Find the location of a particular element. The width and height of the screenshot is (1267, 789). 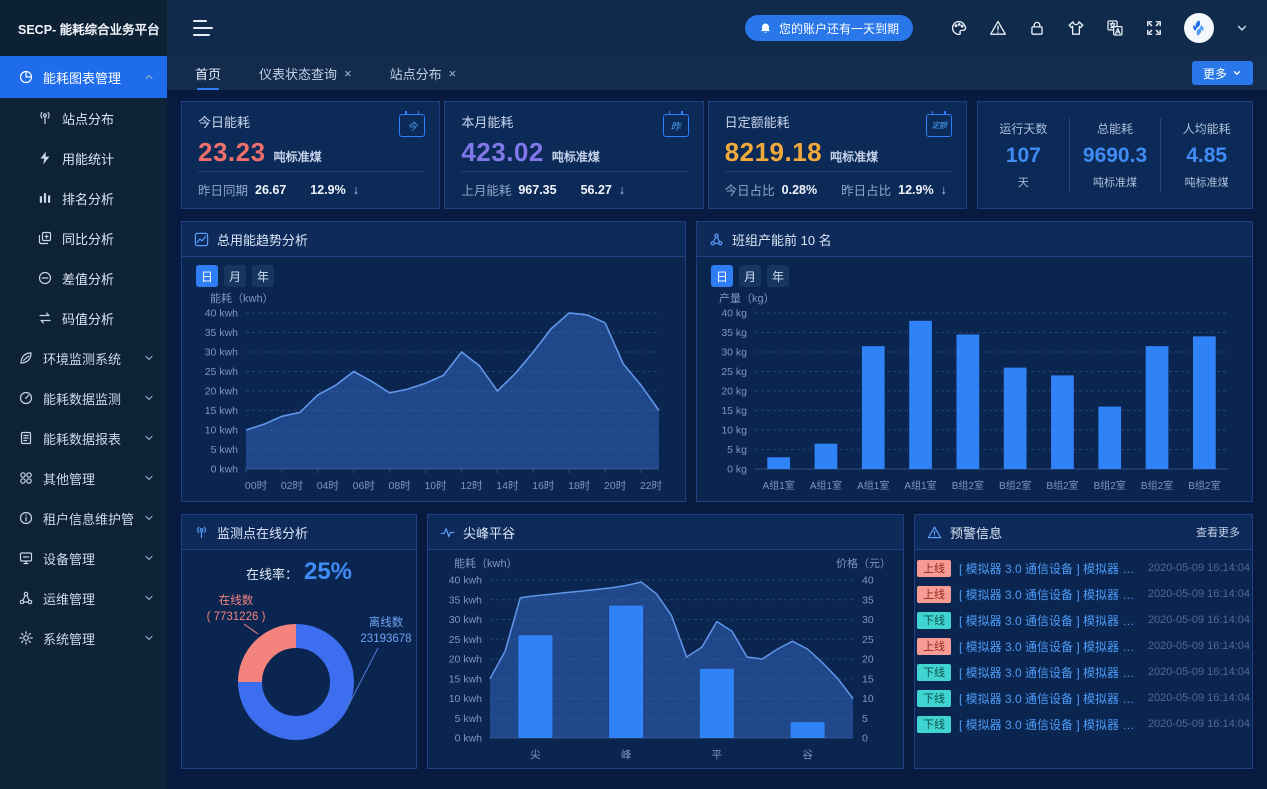

sidebar-item-tenant-info-management: 租户信息维护管理 is located at coordinates (83, 518).